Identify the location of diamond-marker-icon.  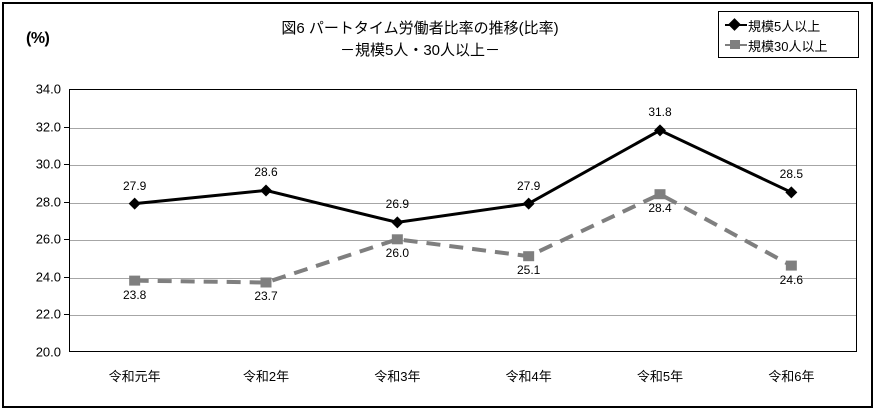
(736, 25).